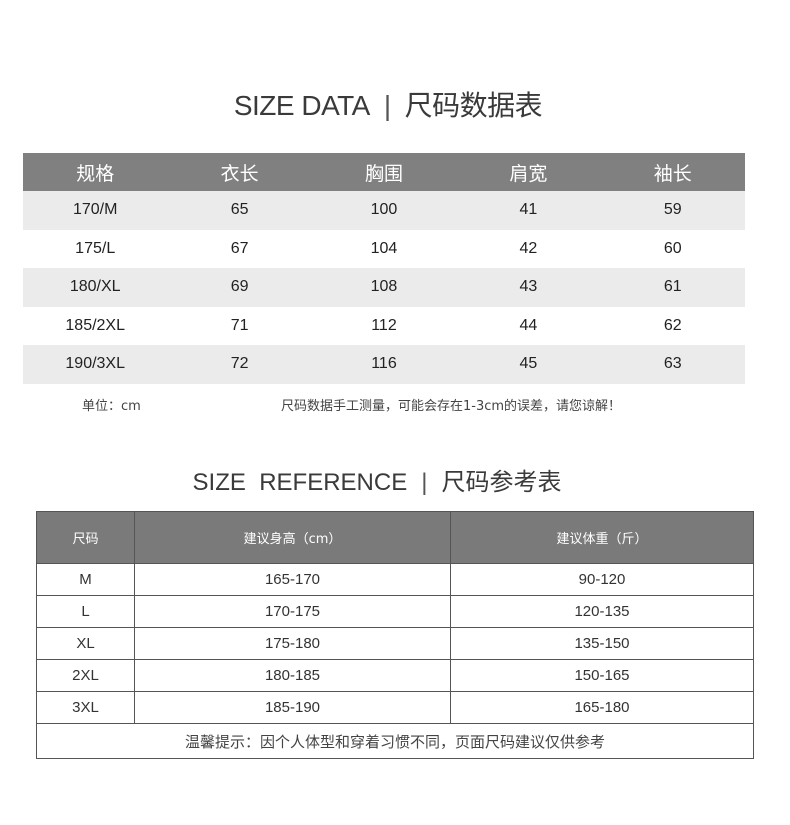  I want to click on title-cn: 尺码参考表, so click(501, 482).